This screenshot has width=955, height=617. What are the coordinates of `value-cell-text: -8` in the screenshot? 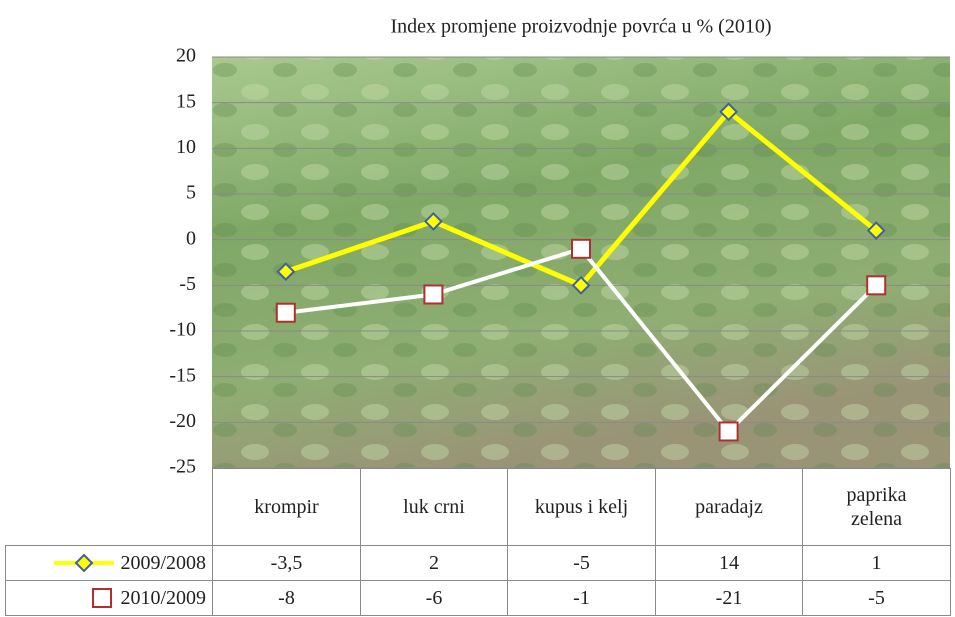 It's located at (286, 598).